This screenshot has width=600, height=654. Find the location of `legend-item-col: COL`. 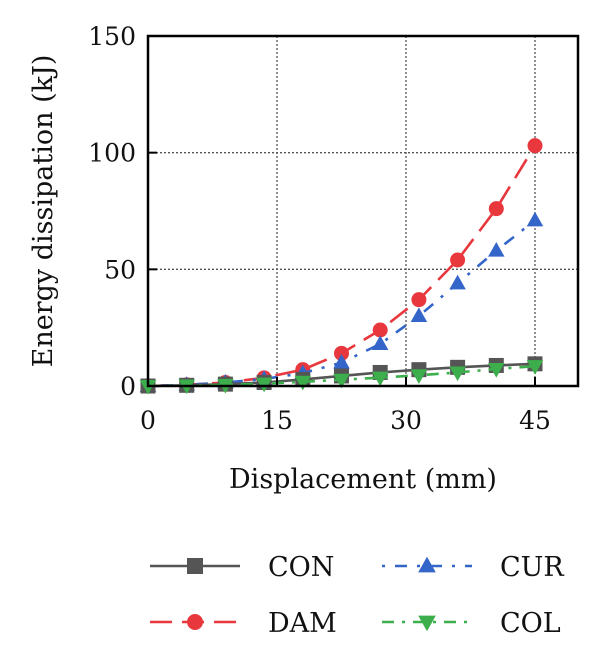

legend-item-col: COL is located at coordinates (471, 623).